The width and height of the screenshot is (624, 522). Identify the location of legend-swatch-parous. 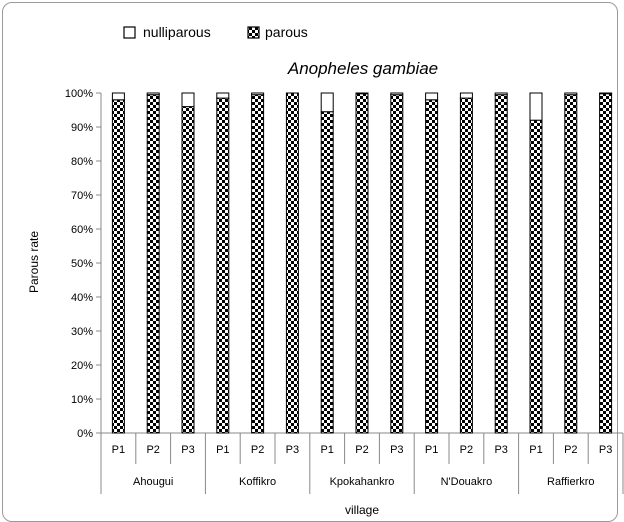
(253, 32).